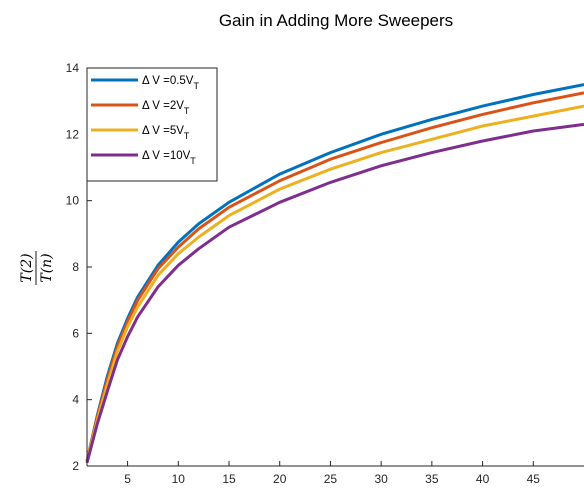 Image resolution: width=584 pixels, height=502 pixels. I want to click on legend-box, so click(152, 124).